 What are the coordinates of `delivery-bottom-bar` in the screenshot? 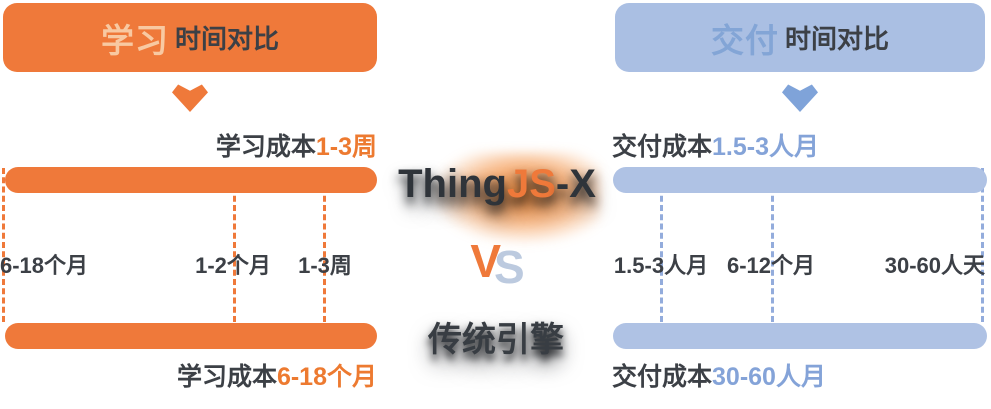 It's located at (800, 336).